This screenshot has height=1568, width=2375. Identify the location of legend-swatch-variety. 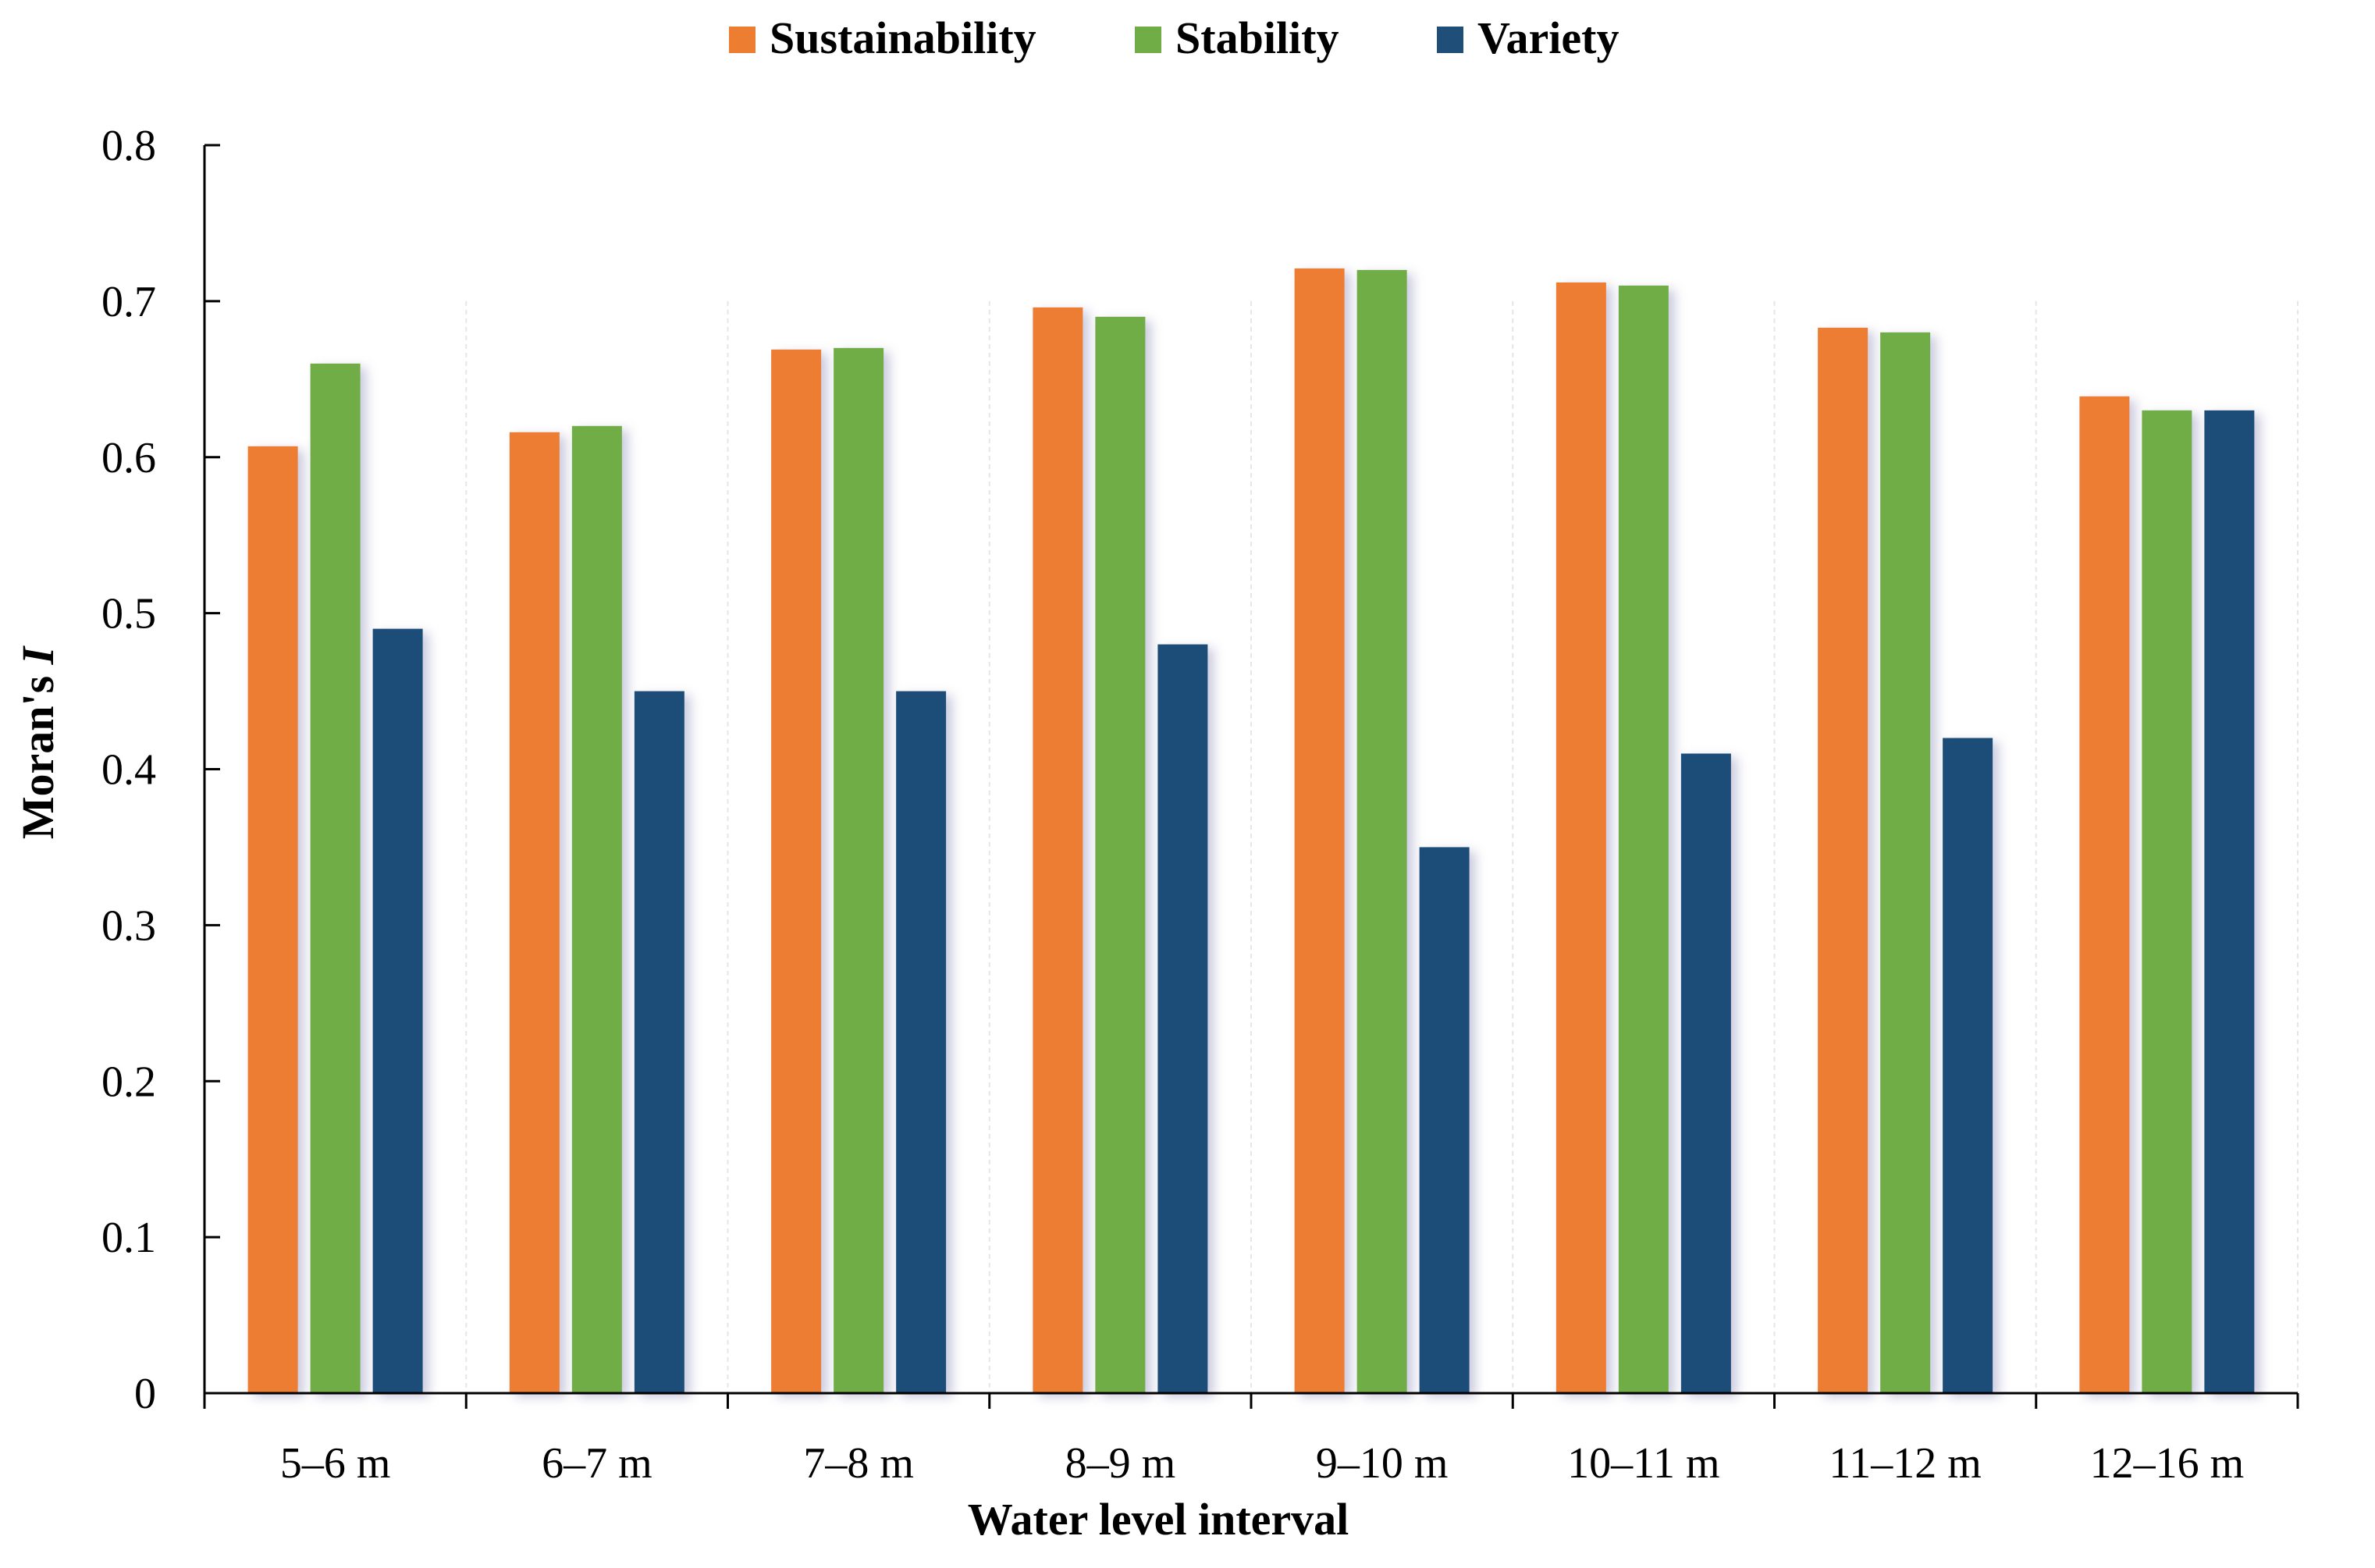
(1450, 40).